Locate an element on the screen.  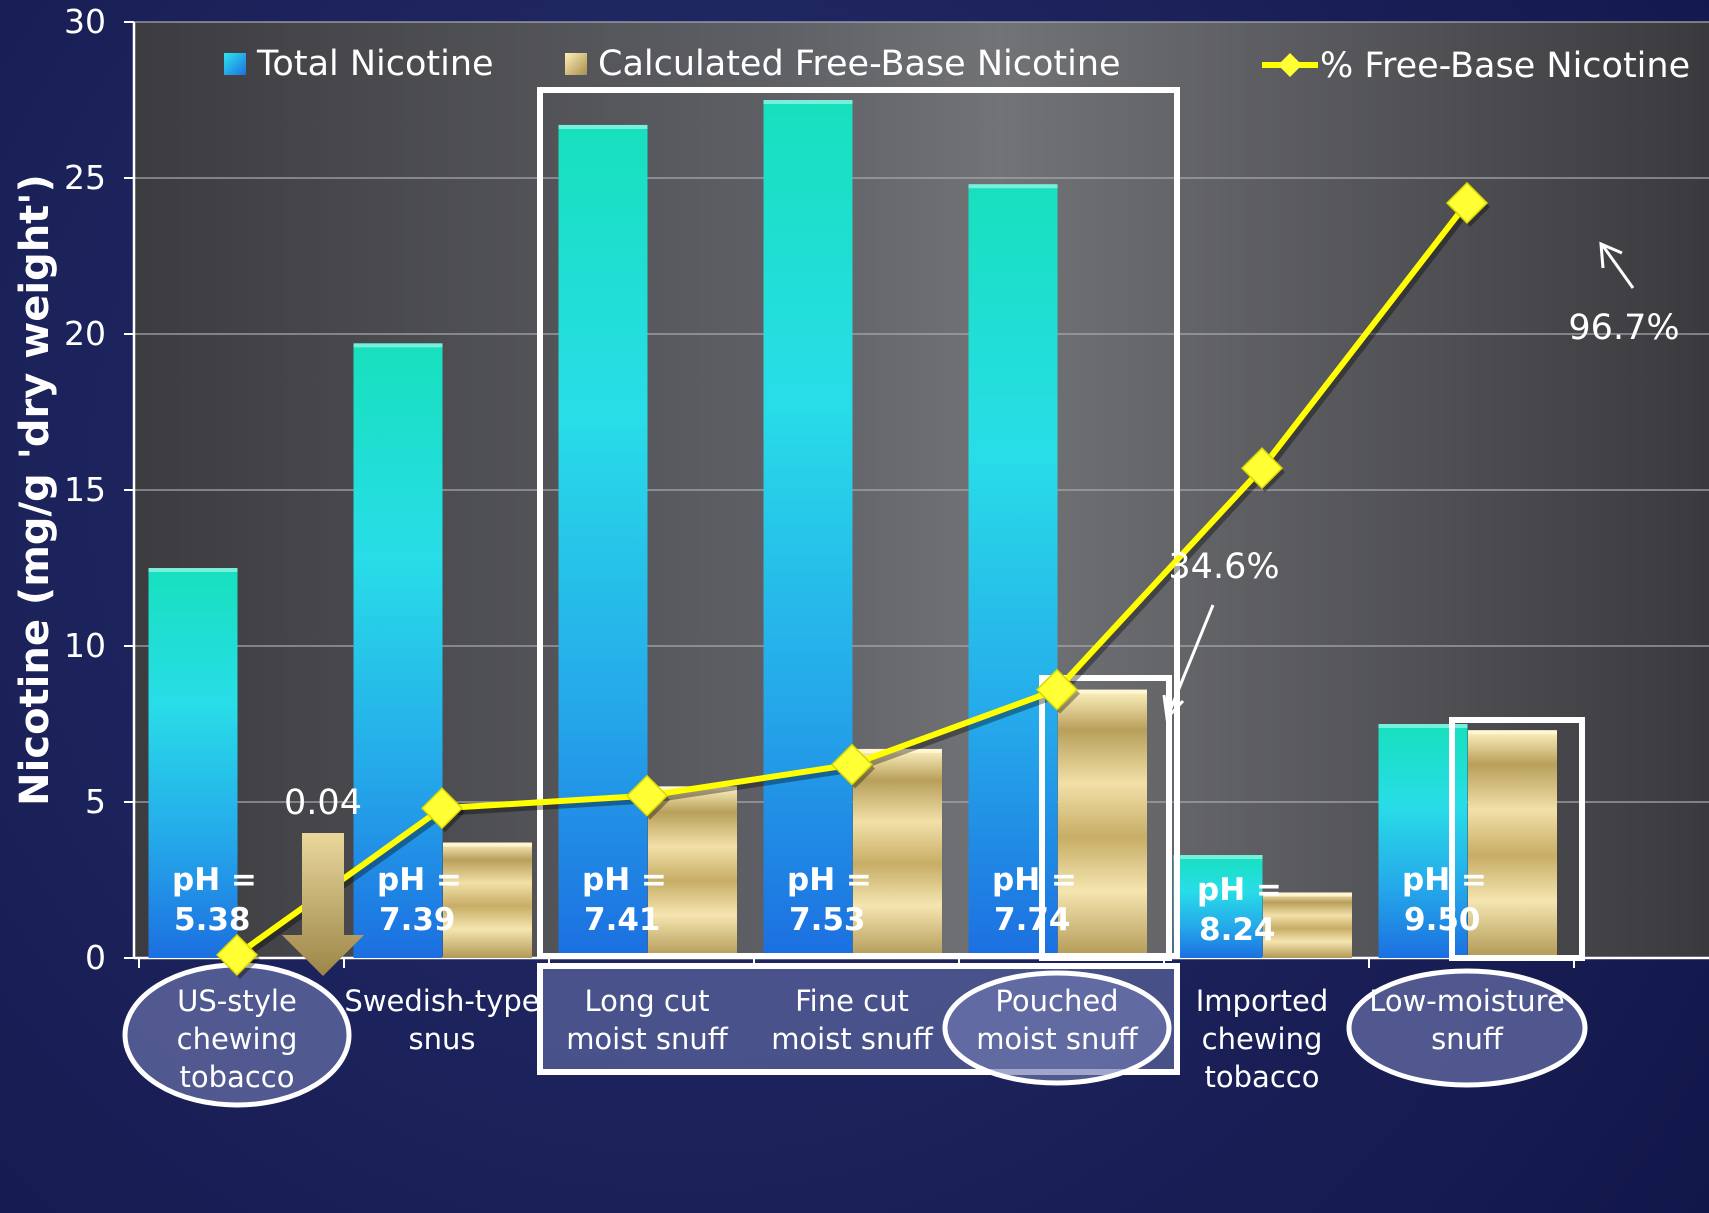
annotation-34-6: 34.6% is located at coordinates (1223, 567).